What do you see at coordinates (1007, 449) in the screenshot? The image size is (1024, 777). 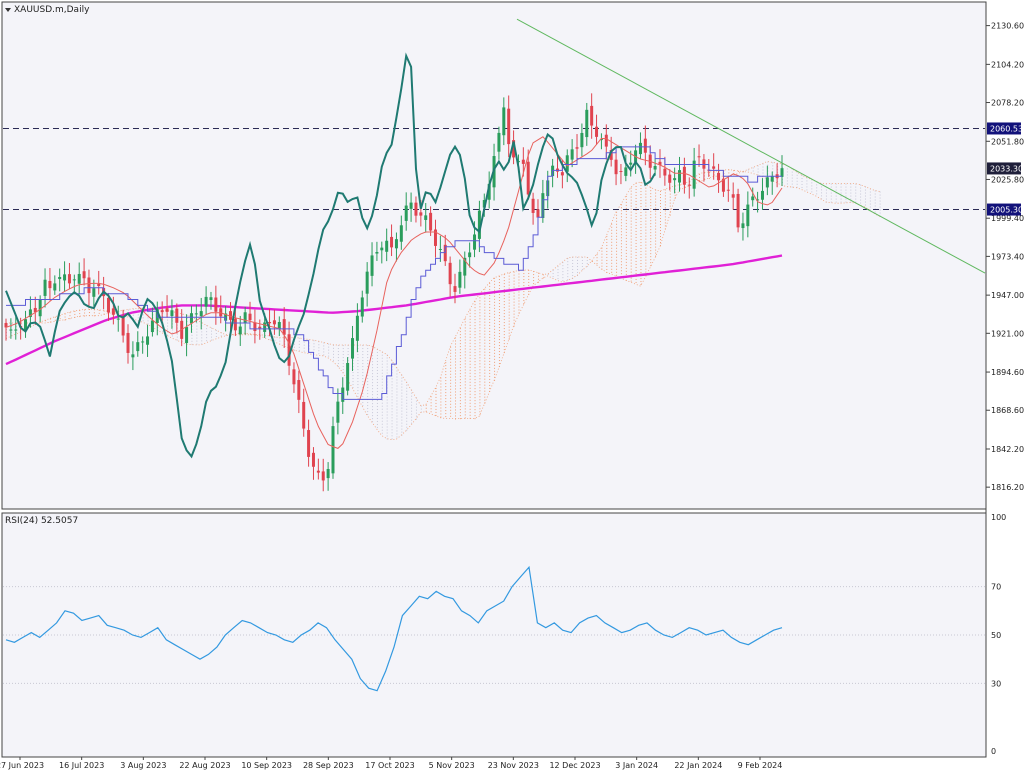 I see `y-tick-label: 1842.20` at bounding box center [1007, 449].